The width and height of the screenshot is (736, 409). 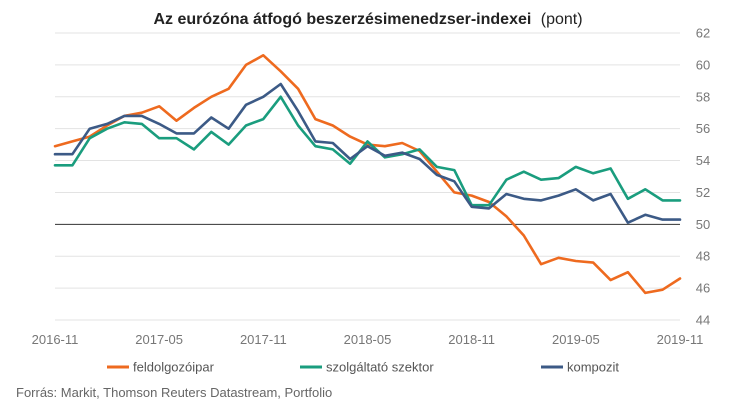 I want to click on y-tick-label: 62, so click(x=703, y=33).